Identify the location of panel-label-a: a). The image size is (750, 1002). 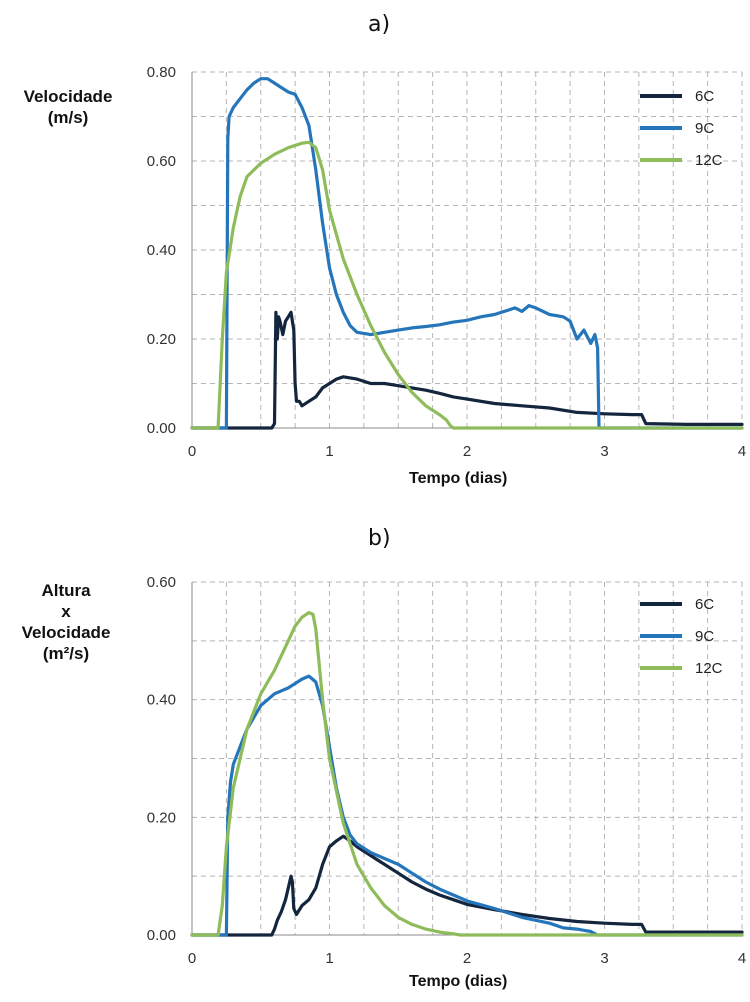
(379, 24).